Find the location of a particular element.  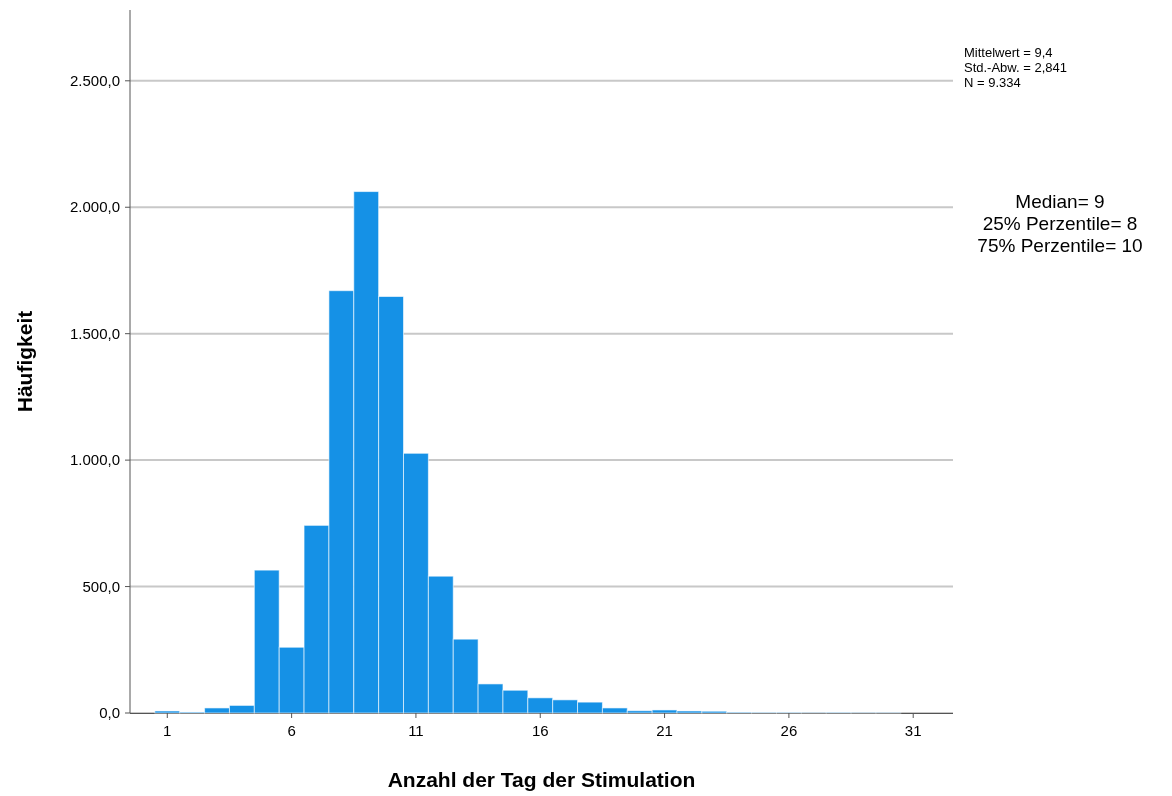

x-axis-title: Anzahl der Tag der Stimulation is located at coordinates (541, 779).